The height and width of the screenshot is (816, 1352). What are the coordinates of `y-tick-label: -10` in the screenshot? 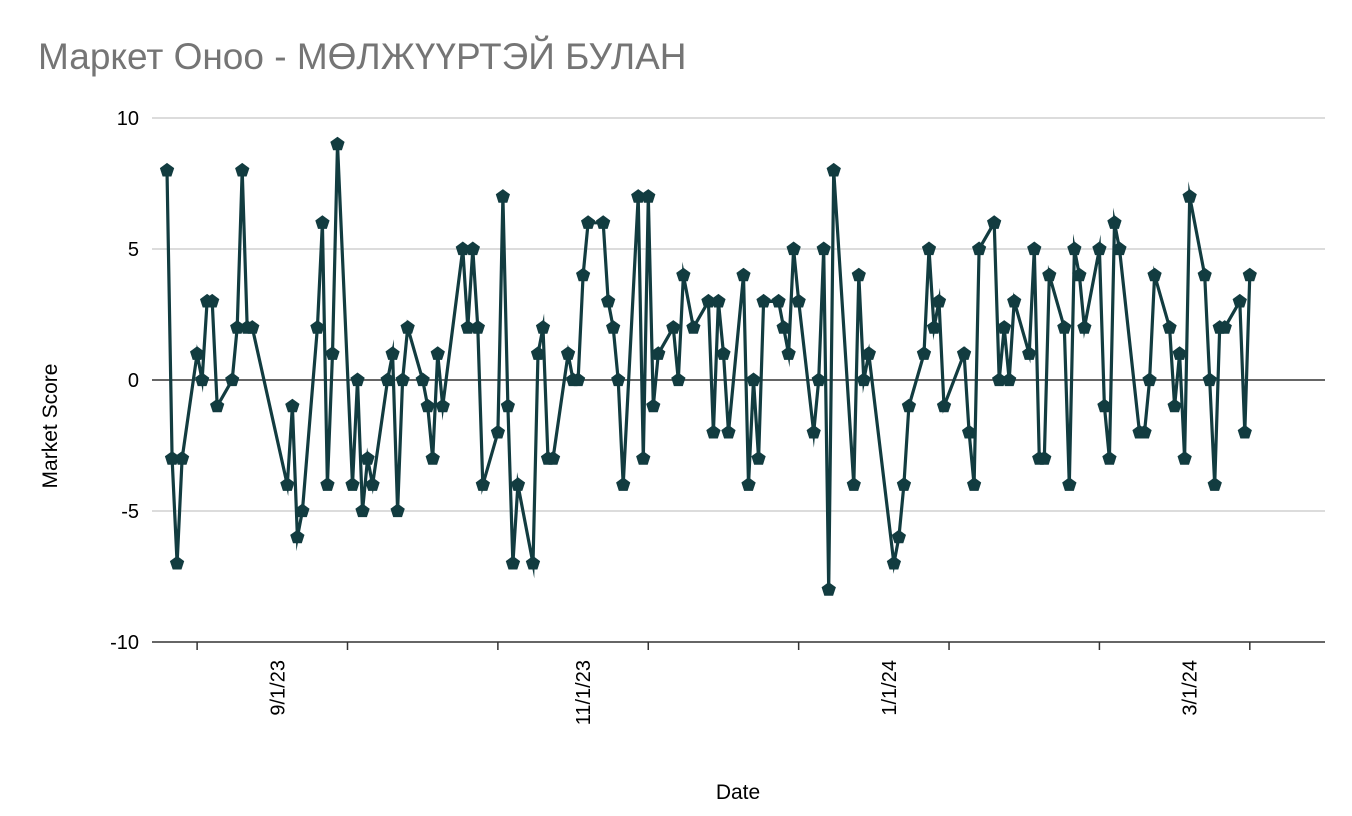 It's located at (124, 643).